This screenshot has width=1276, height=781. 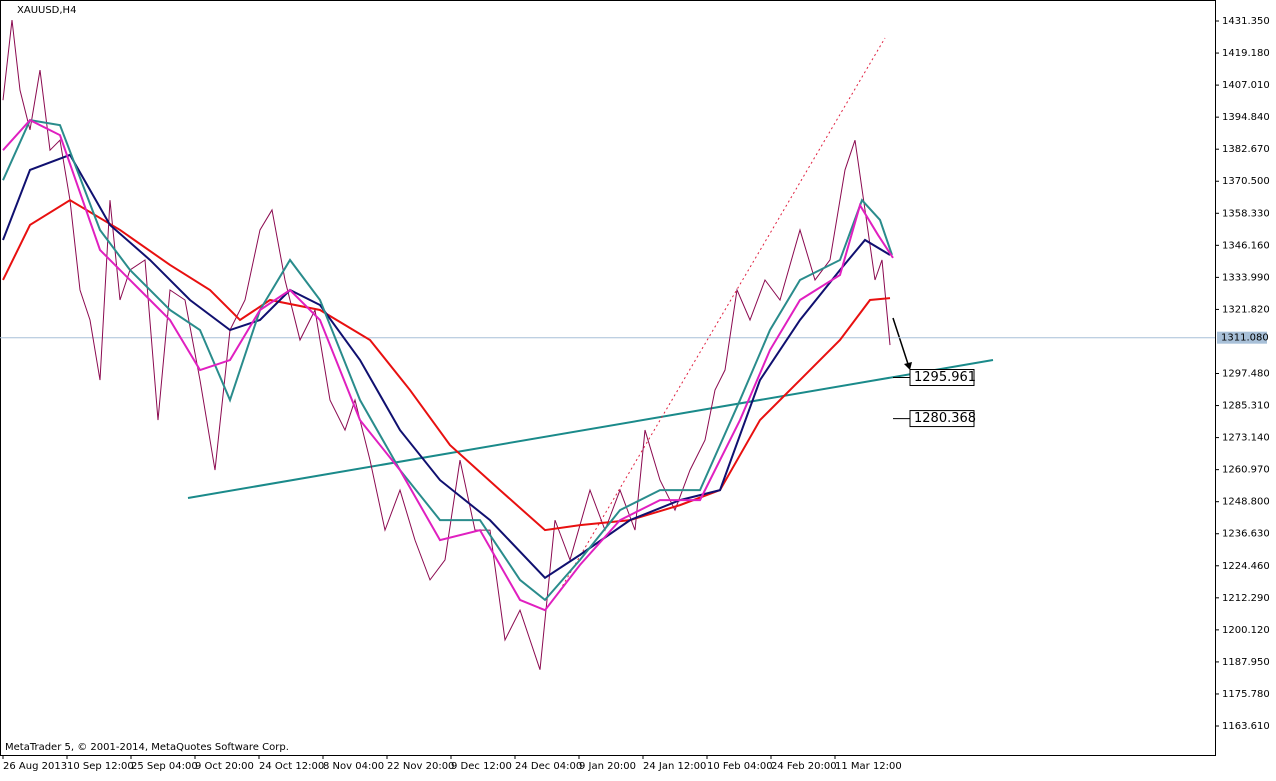 What do you see at coordinates (46, 10) in the screenshot?
I see `chart-title: XAUUSD,H4` at bounding box center [46, 10].